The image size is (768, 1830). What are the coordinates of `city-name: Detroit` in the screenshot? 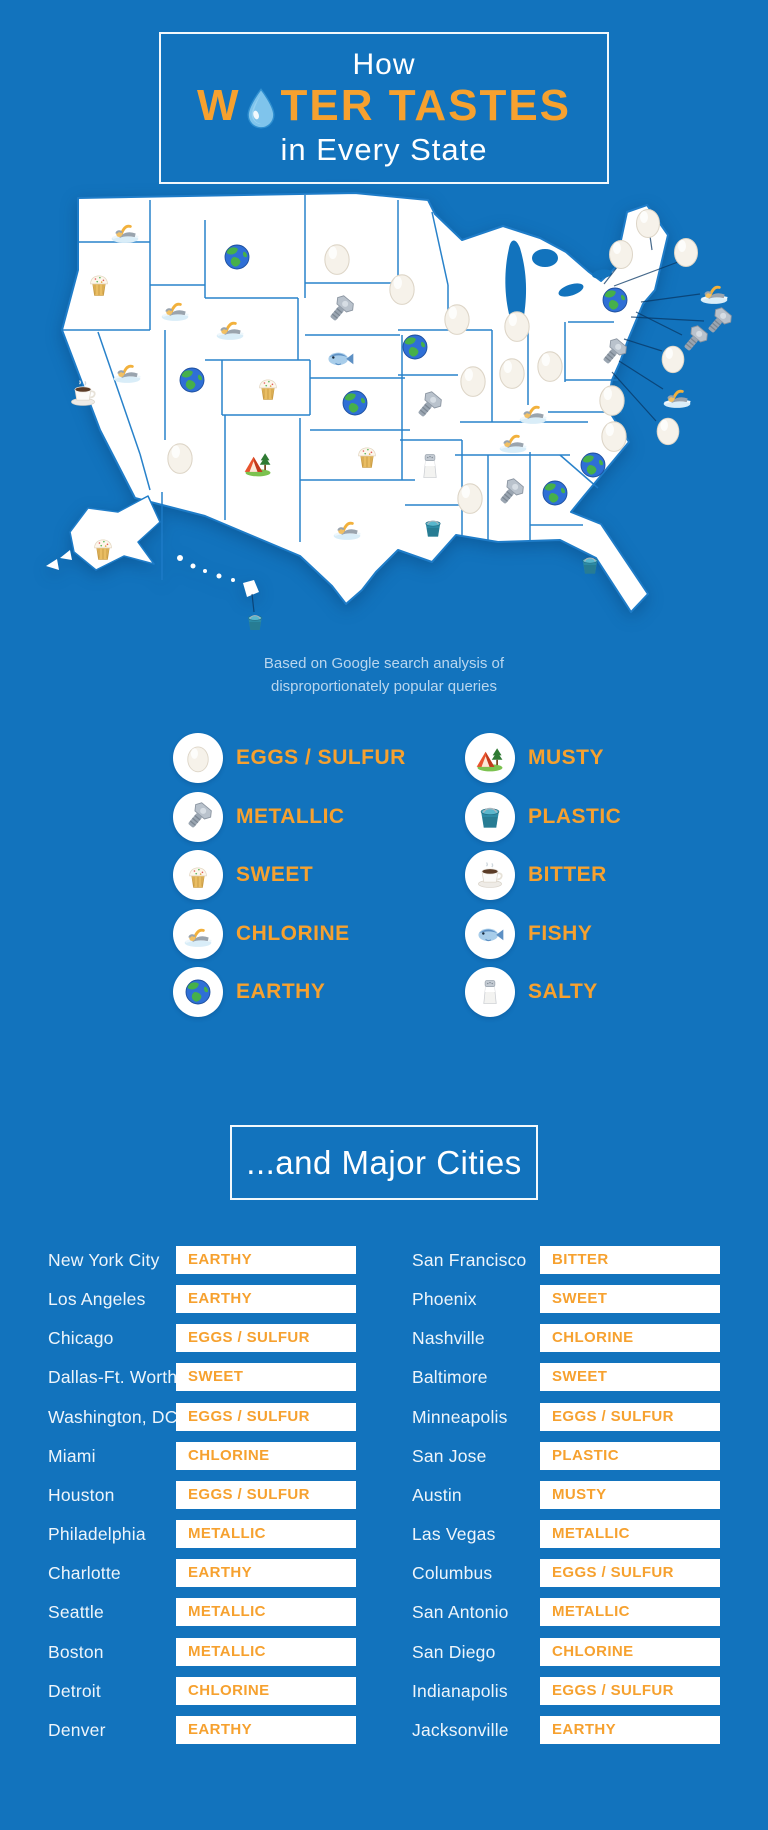 It's located at (74, 1690).